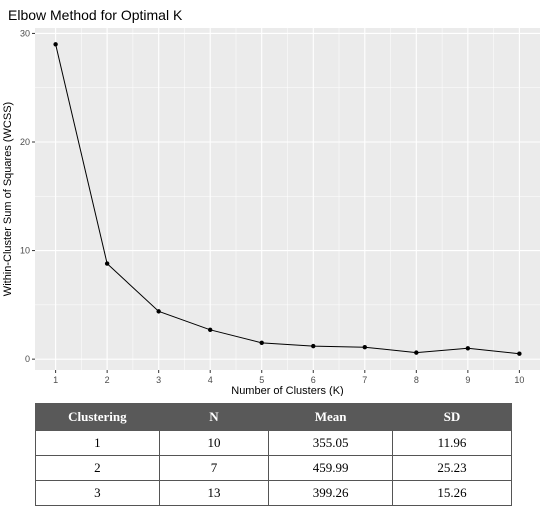 This screenshot has width=550, height=514. What do you see at coordinates (330, 493) in the screenshot?
I see `cell-mean: 399.26` at bounding box center [330, 493].